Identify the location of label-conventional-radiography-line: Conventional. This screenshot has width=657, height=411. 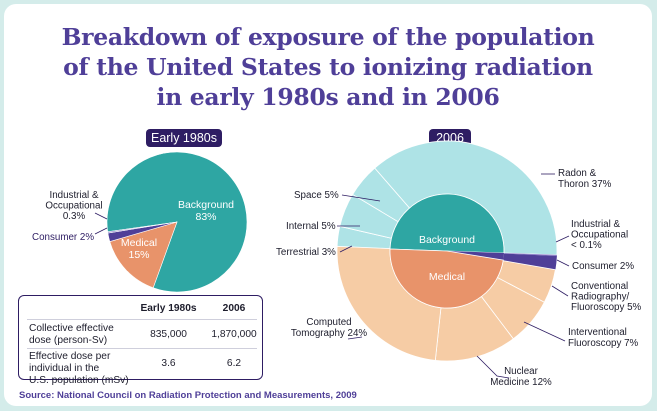
(599, 286).